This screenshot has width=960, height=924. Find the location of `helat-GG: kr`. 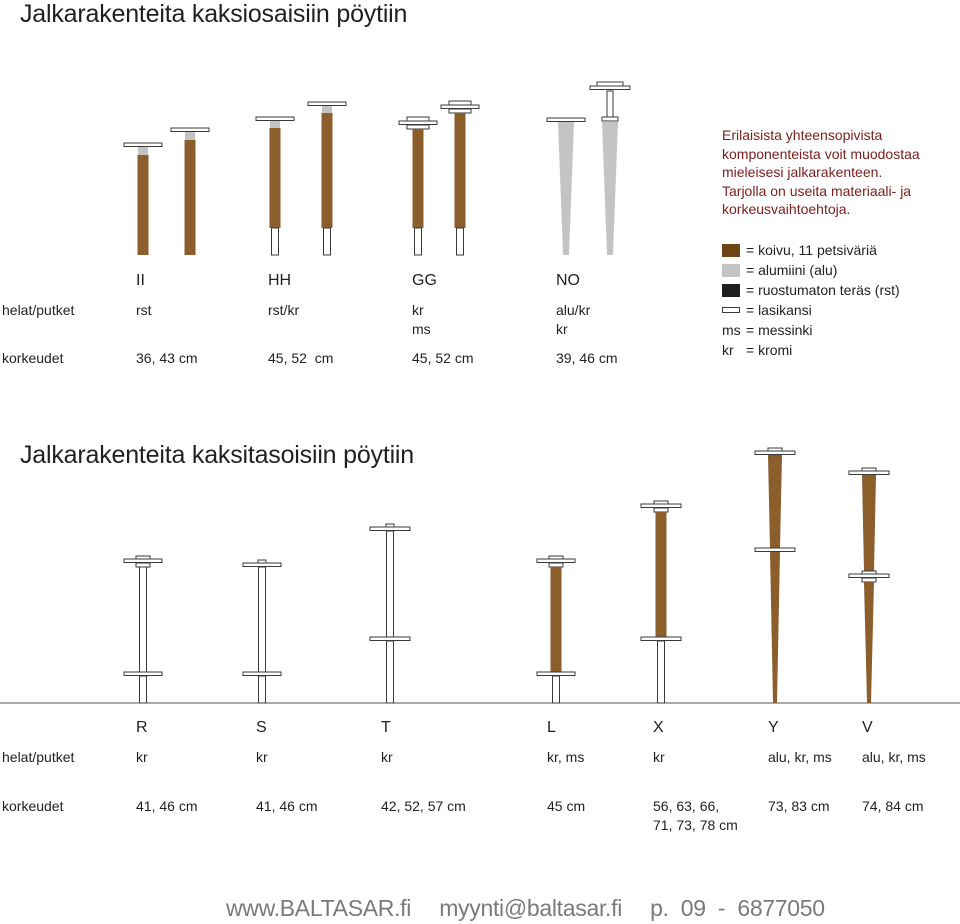

helat-GG: kr is located at coordinates (418, 310).